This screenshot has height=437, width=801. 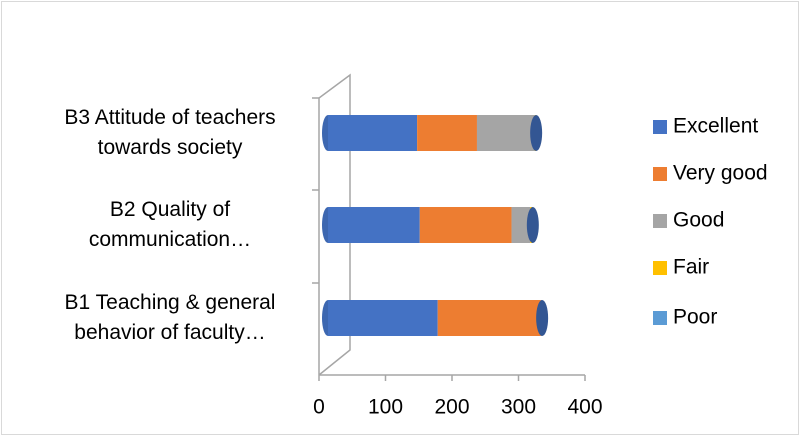 I want to click on legend-label: Excellent, so click(x=715, y=126).